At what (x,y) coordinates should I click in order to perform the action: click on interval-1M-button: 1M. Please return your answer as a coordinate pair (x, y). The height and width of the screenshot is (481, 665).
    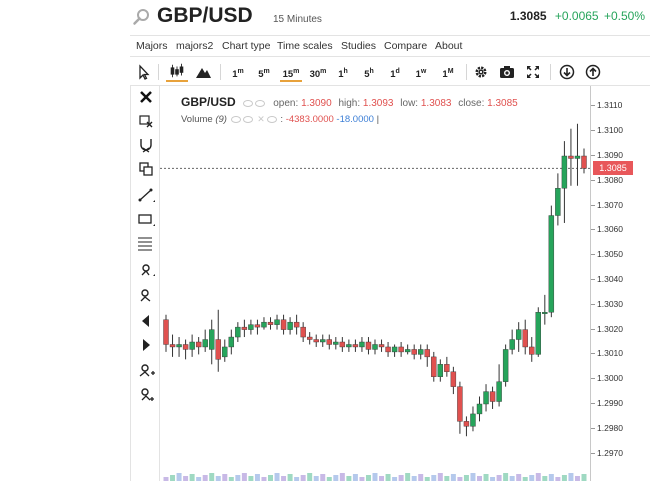
    Looking at the image, I should click on (448, 74).